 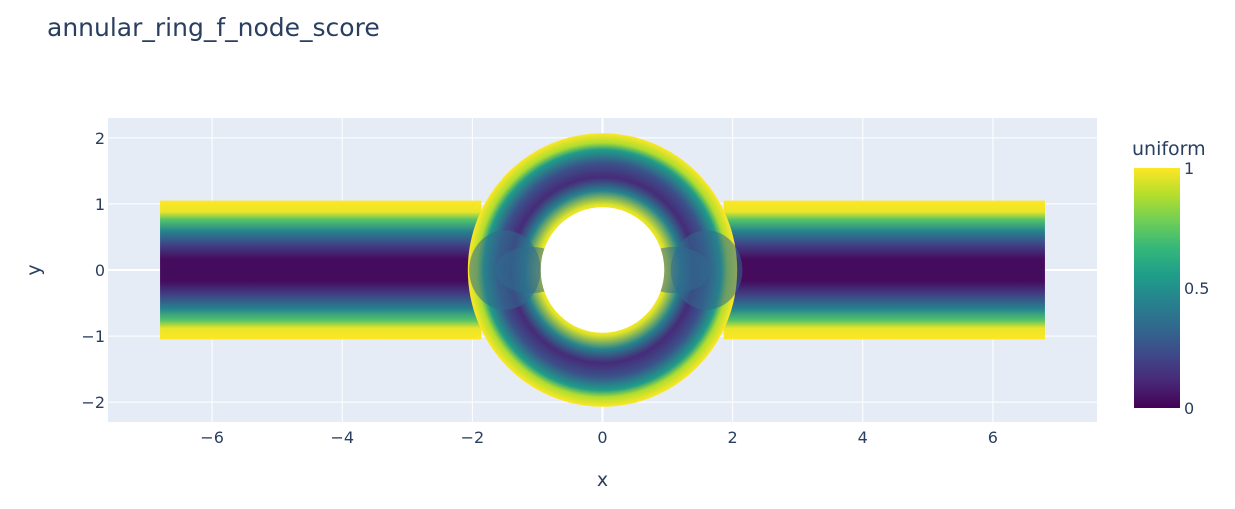 What do you see at coordinates (100, 270) in the screenshot?
I see `y-tick-label: 0` at bounding box center [100, 270].